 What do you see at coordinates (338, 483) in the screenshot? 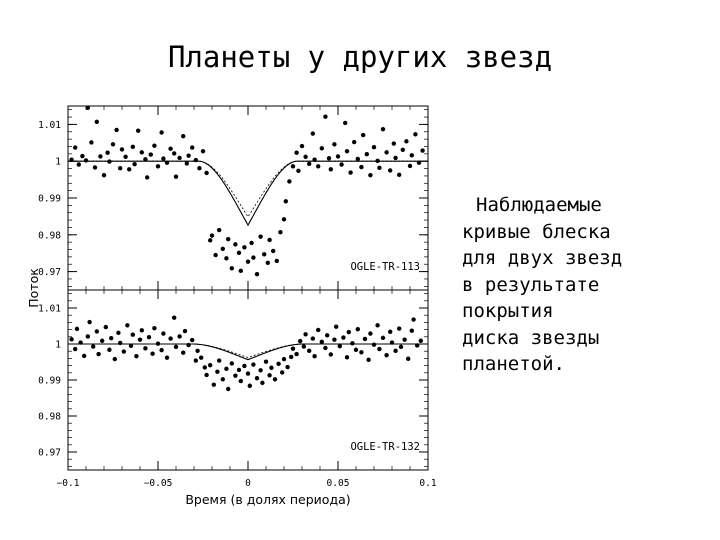
I see `x-tick-label: 0.05` at bounding box center [338, 483].